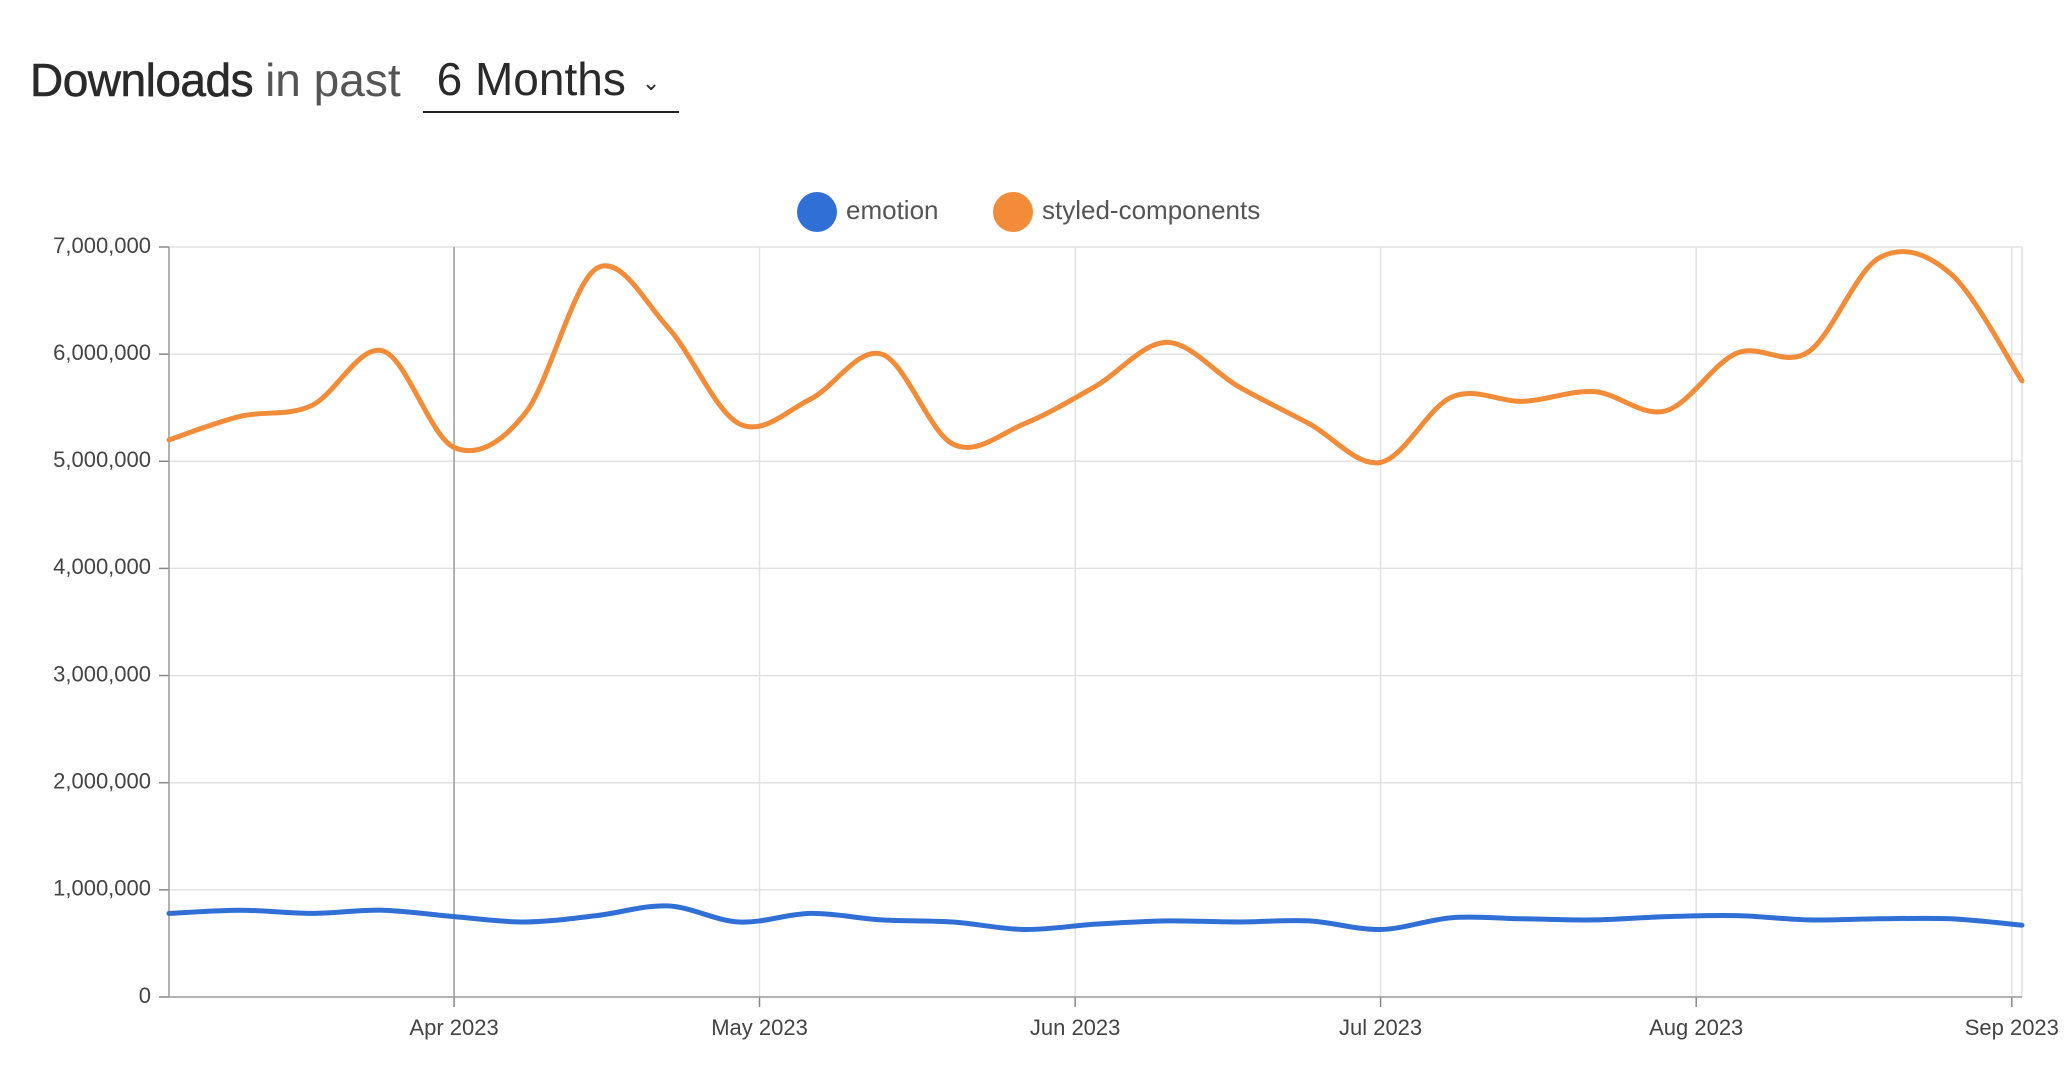  What do you see at coordinates (892, 210) in the screenshot?
I see `legend-label-emotion: emotion` at bounding box center [892, 210].